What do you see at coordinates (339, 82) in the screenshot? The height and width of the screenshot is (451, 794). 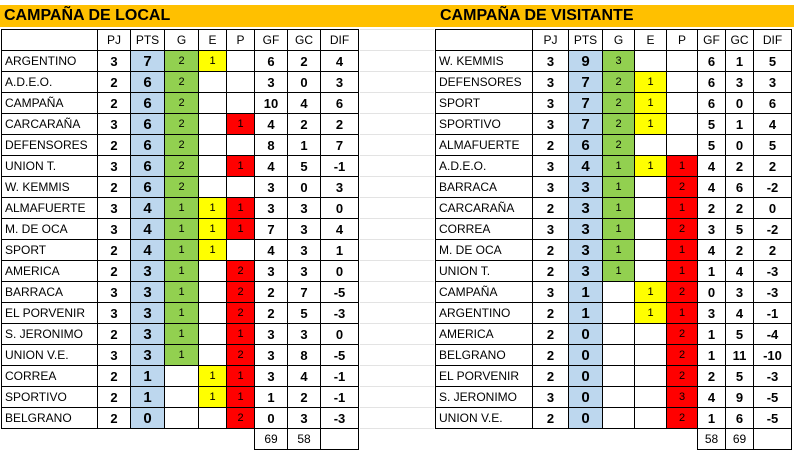 I see `cell-goal-diff: 3` at bounding box center [339, 82].